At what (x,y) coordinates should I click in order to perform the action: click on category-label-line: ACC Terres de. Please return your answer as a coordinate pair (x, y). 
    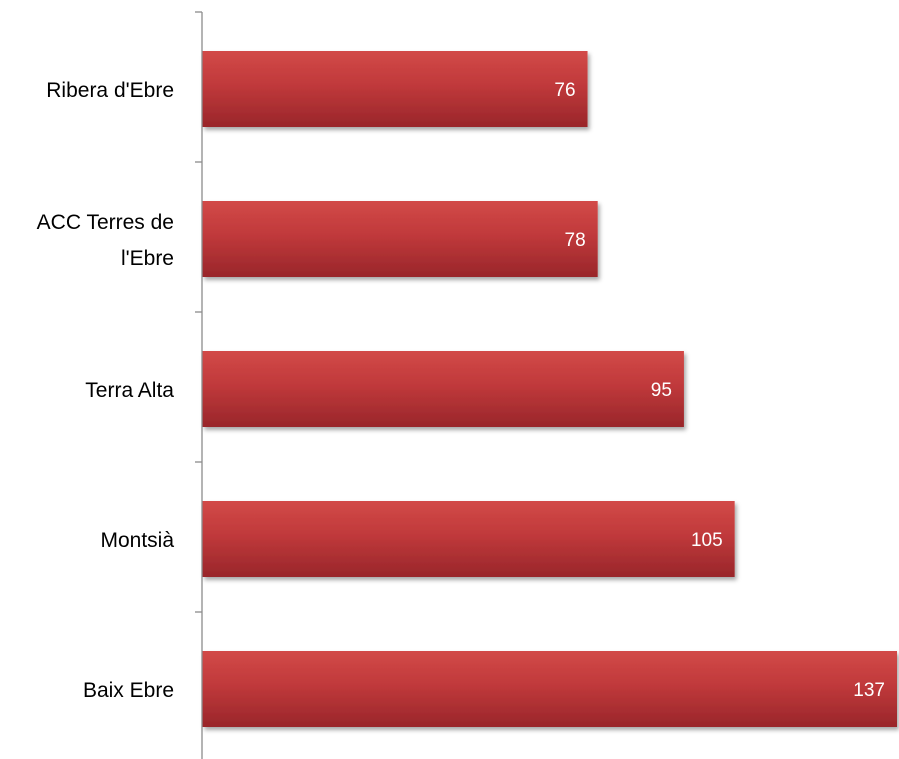
    Looking at the image, I should click on (105, 222).